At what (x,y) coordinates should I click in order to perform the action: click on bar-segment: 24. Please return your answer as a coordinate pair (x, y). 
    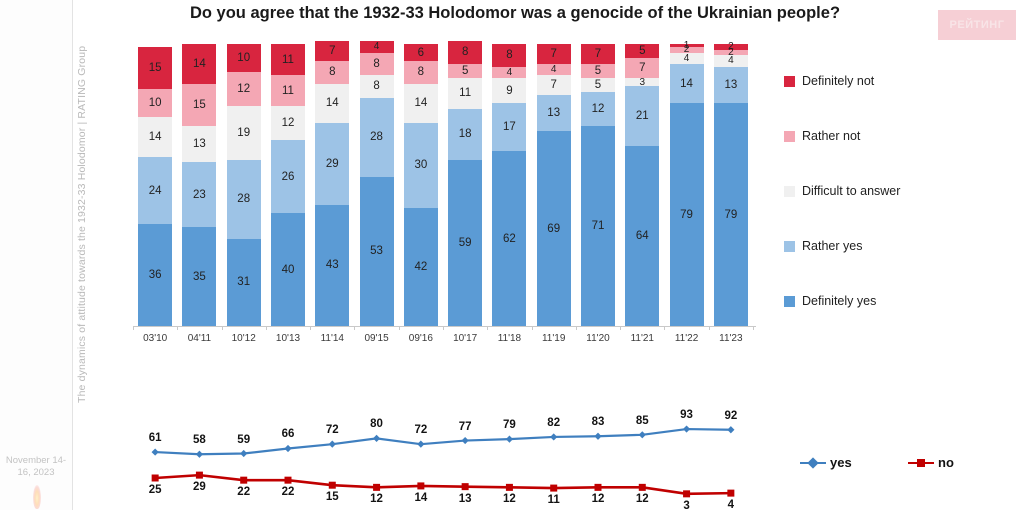
    Looking at the image, I should click on (155, 190).